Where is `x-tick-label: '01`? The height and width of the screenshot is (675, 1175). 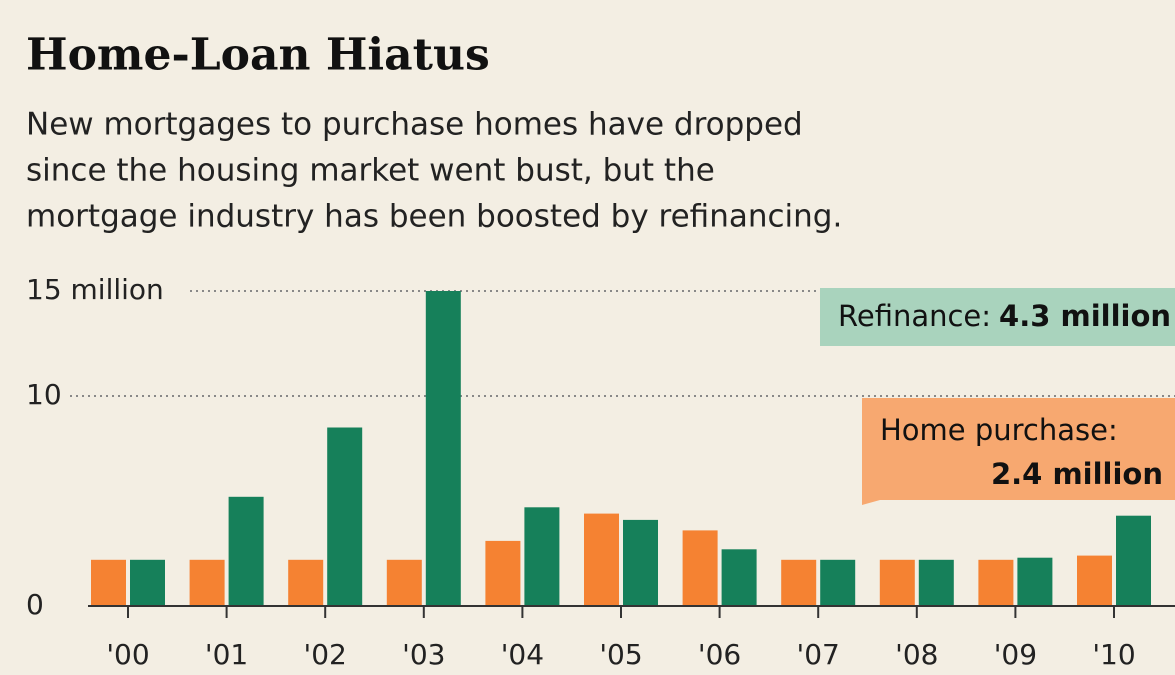 x-tick-label: '01 is located at coordinates (226, 654).